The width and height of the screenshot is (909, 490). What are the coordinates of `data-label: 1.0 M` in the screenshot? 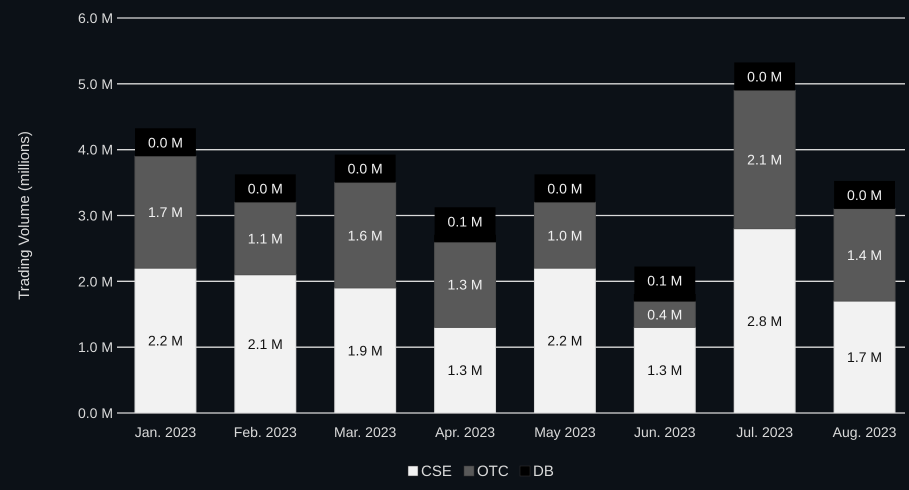 It's located at (564, 235).